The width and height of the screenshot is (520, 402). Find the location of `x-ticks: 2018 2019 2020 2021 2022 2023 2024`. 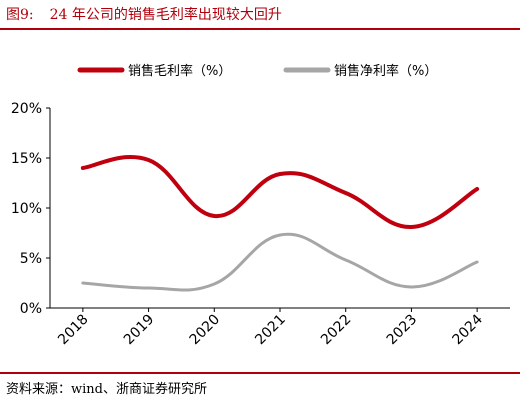

x-ticks: 2018 2019 2020 2021 2022 2023 2024 is located at coordinates (270, 328).